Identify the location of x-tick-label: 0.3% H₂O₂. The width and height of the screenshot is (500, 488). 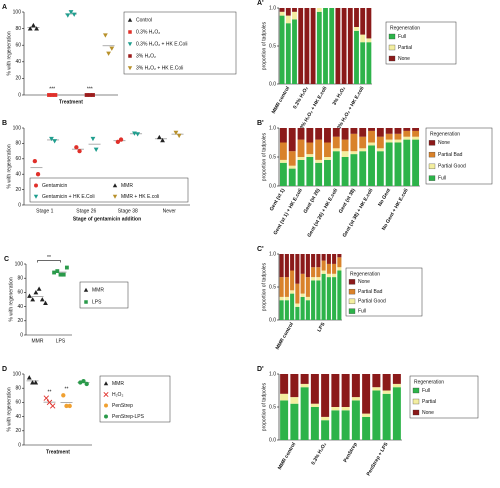
(319, 454).